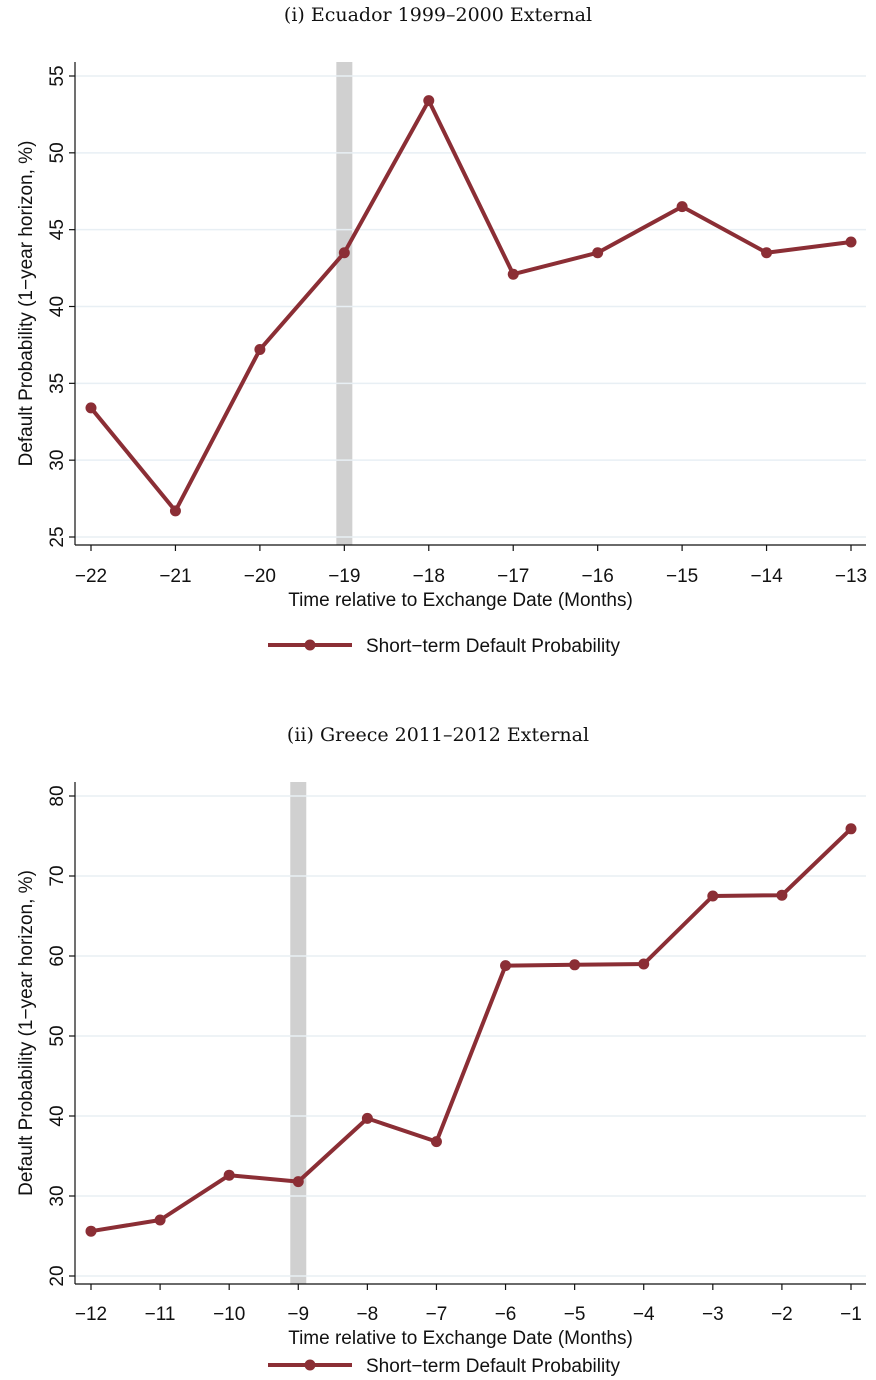  I want to click on chart-1-y-tick-label-4: 45, so click(57, 229).